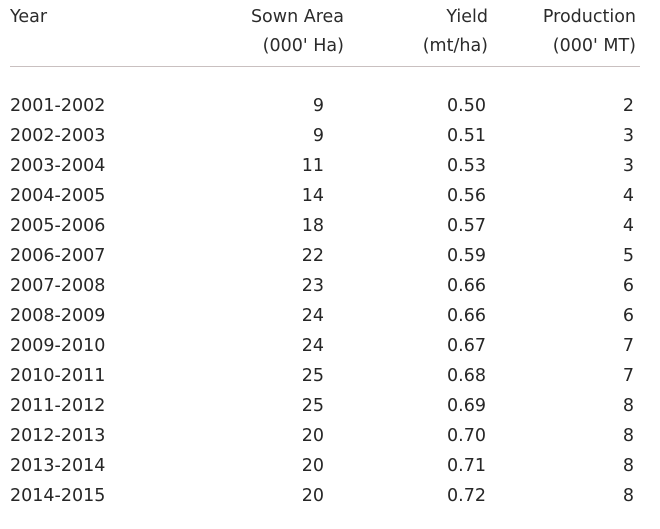  I want to click on header-year: Year, so click(28, 17).